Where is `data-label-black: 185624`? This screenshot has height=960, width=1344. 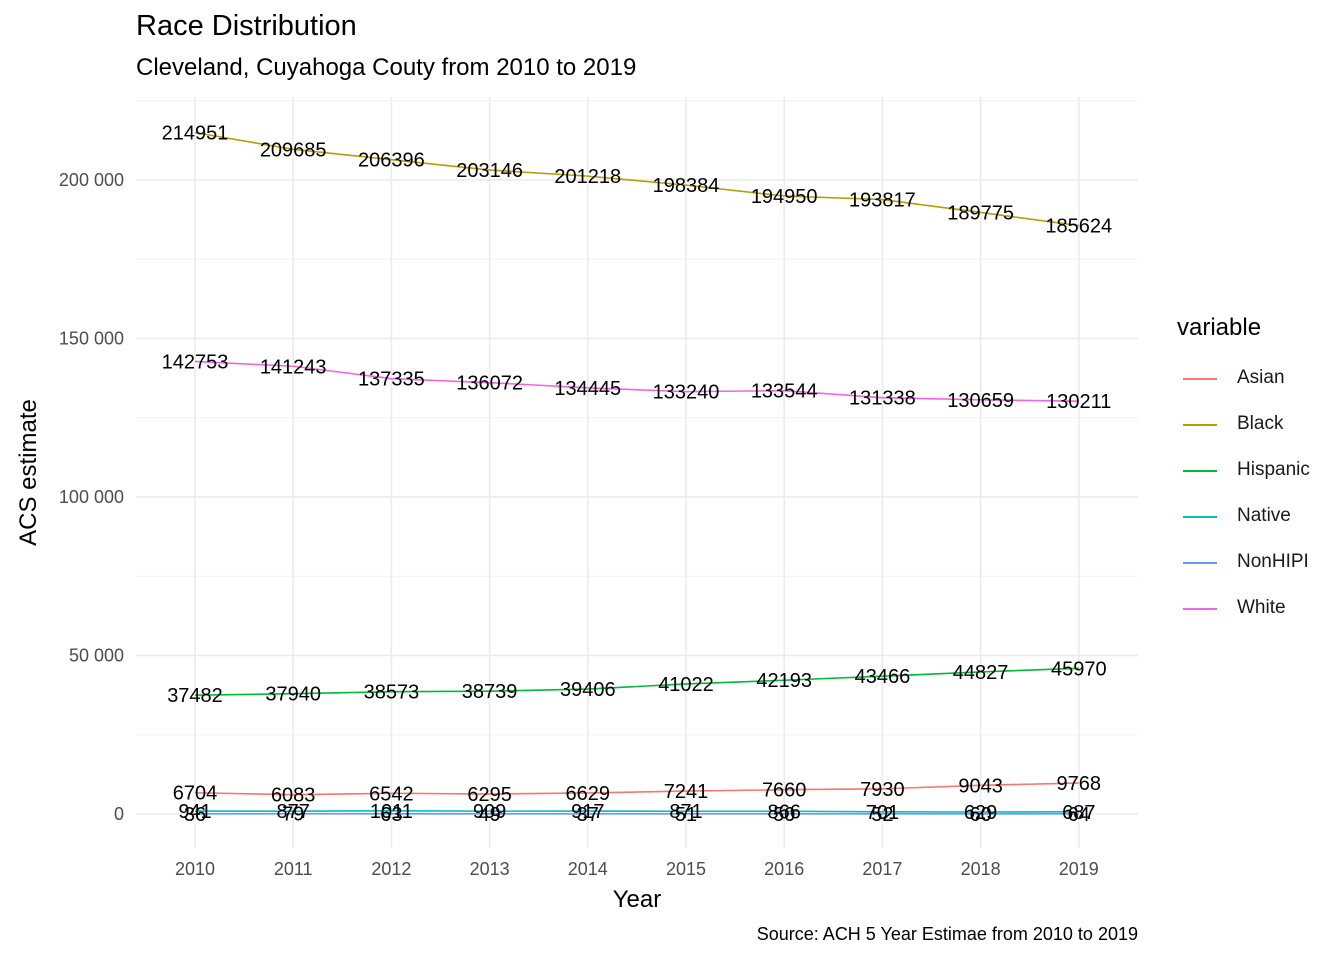
data-label-black: 185624 is located at coordinates (1078, 227).